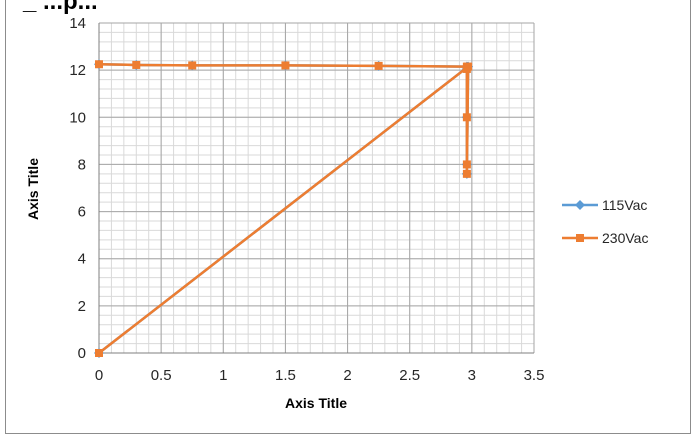 The height and width of the screenshot is (438, 696). Describe the element at coordinates (347, 375) in the screenshot. I see `x-tick-label: 2` at that location.